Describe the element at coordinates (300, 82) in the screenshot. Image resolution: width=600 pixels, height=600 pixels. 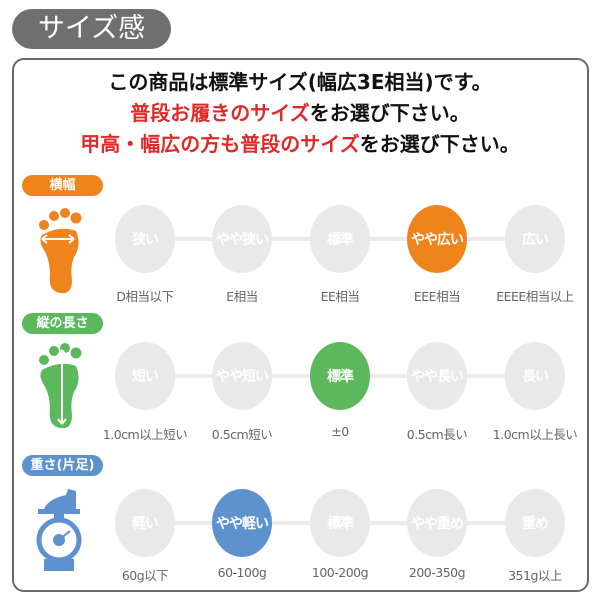
I see `header-line-1: この商品は標準サイズ(幅広3E相当)です。` at that location.